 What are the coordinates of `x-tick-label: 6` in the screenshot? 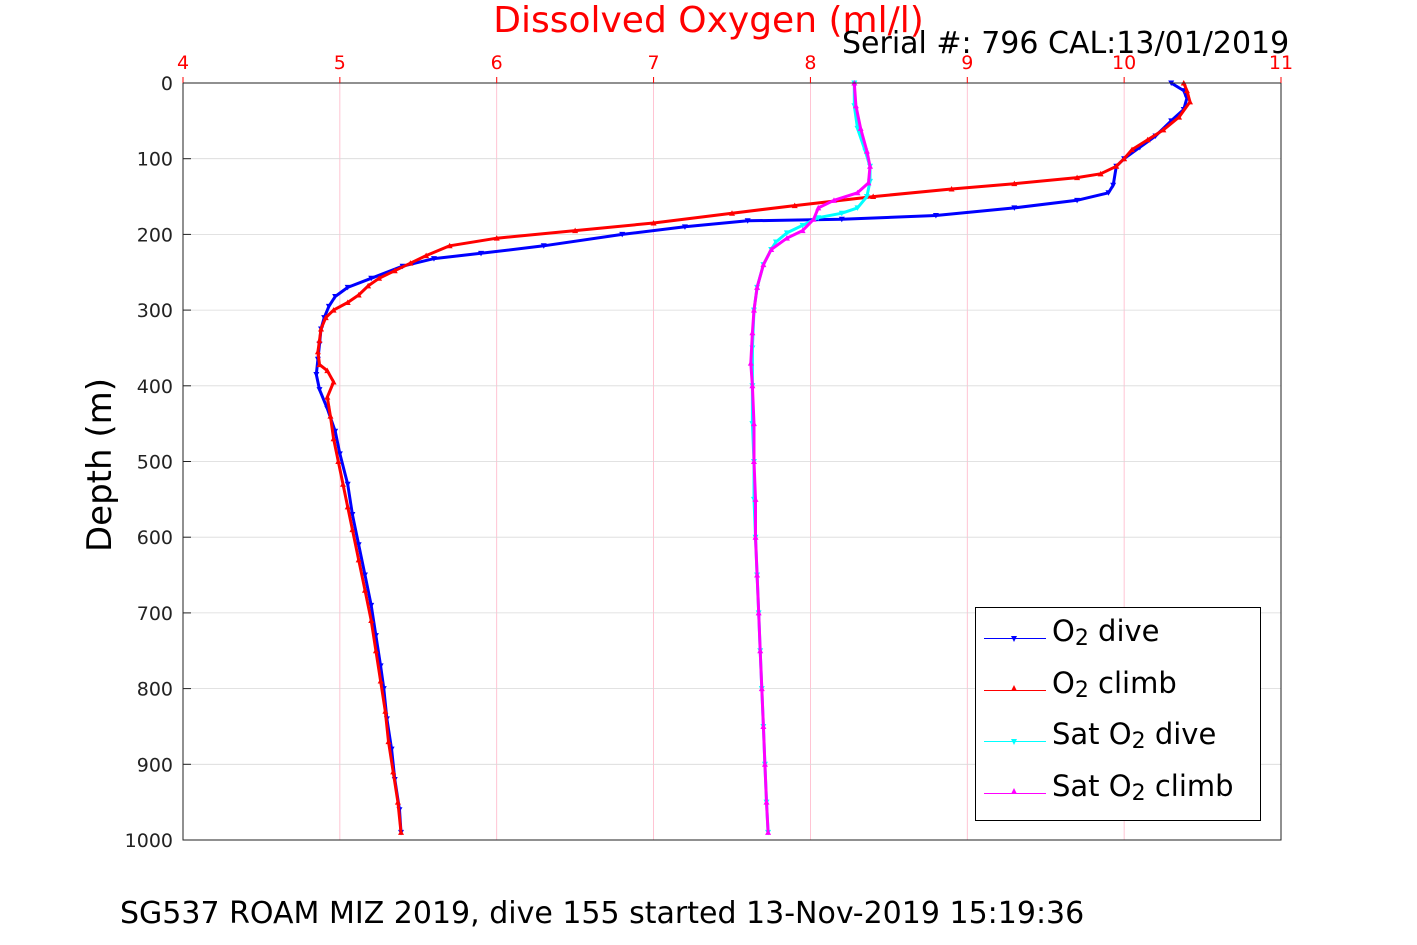 It's located at (497, 63).